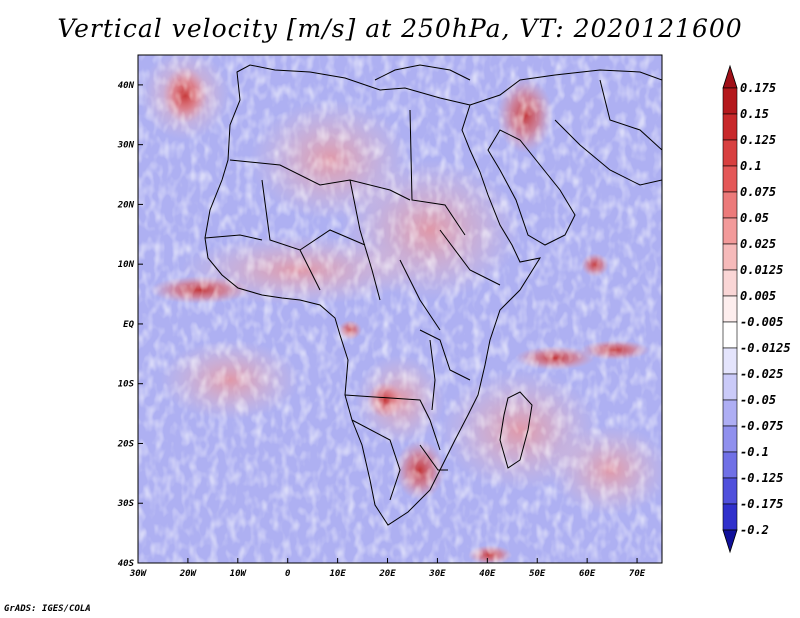 The width and height of the screenshot is (800, 618). Describe the element at coordinates (387, 574) in the screenshot. I see `x-tick-label: 20E` at that location.